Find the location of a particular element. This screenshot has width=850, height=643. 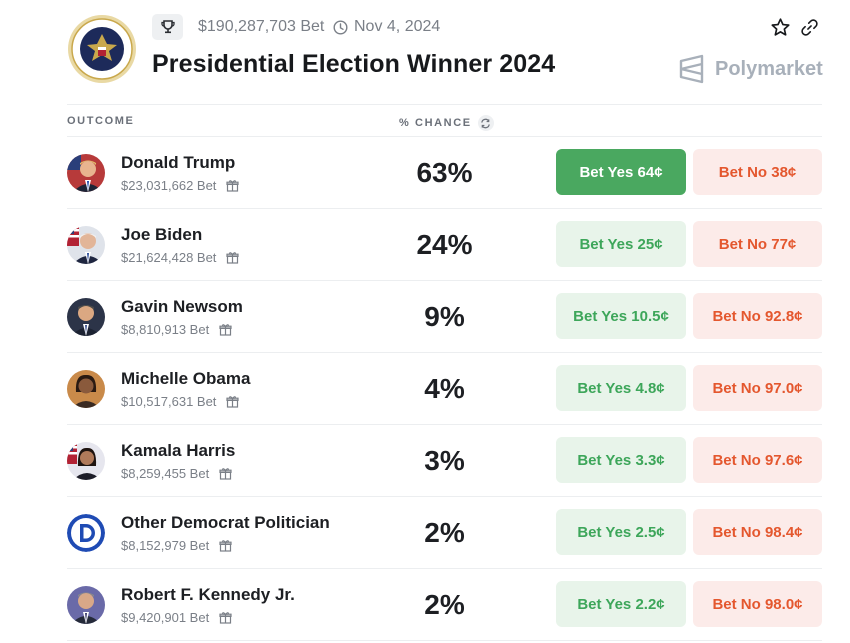

table-header: OUTCOME % CHANCE is located at coordinates (444, 120).